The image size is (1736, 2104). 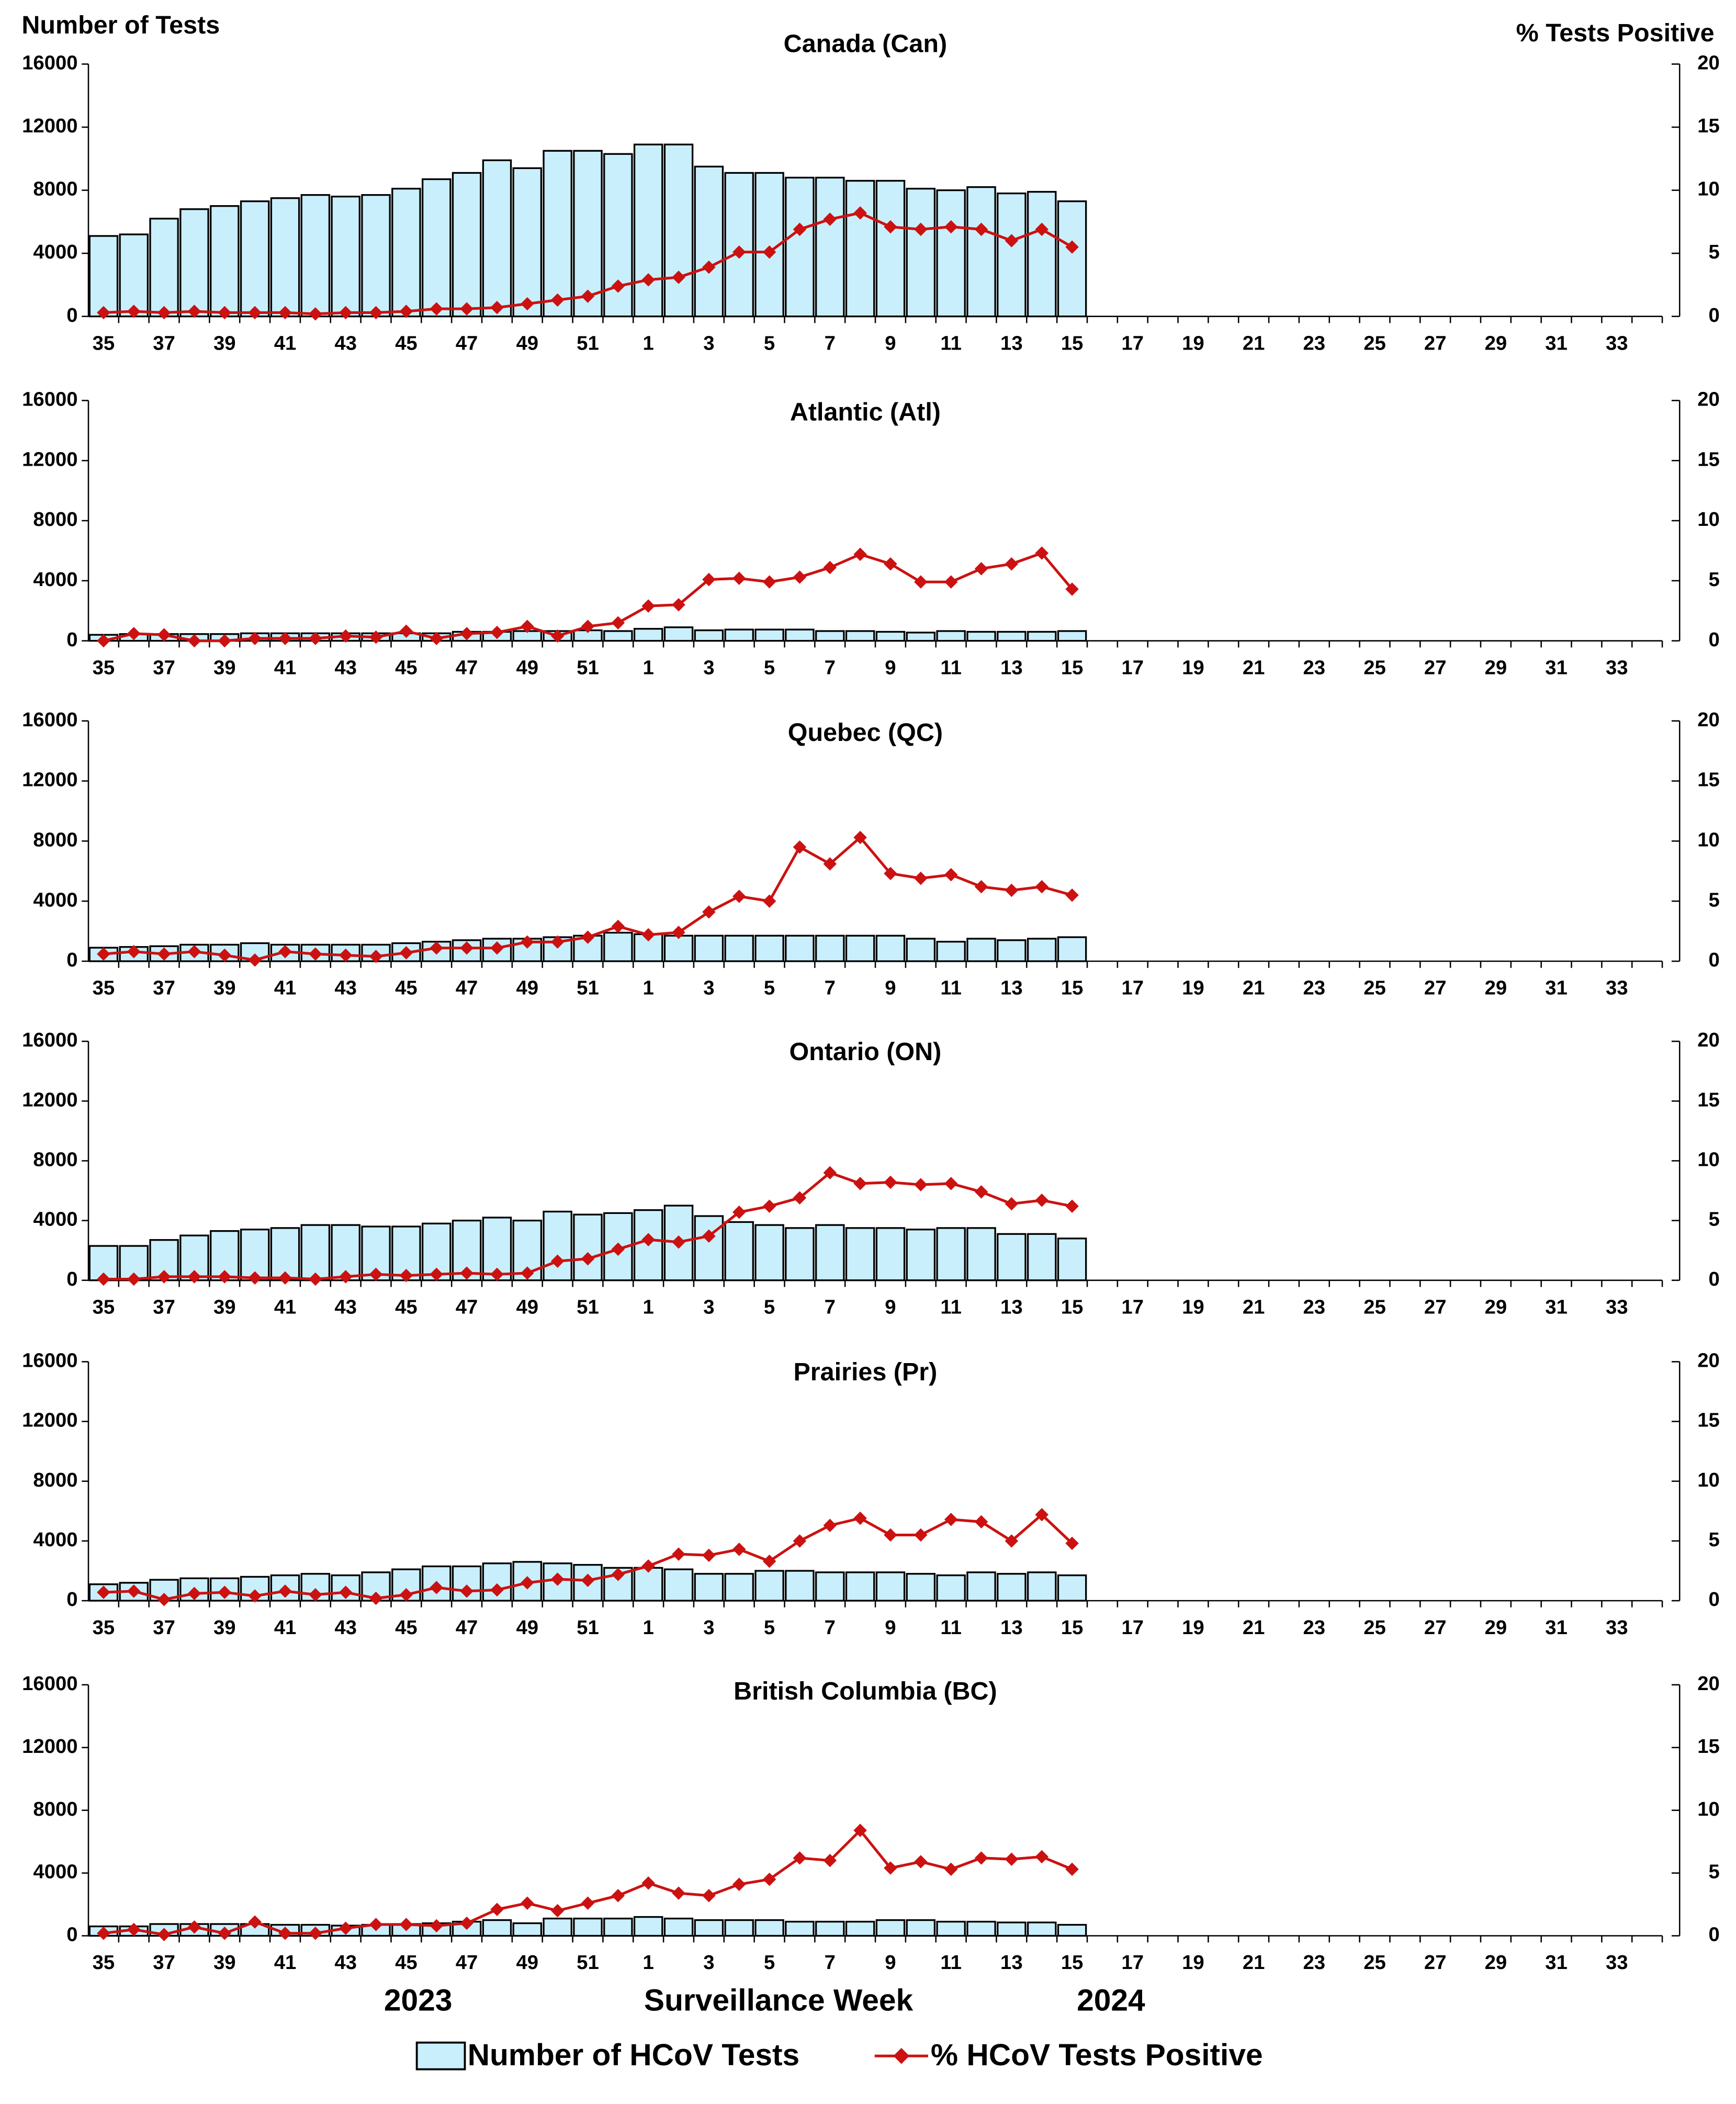 I want to click on x-tick-label: 49, so click(x=527, y=343).